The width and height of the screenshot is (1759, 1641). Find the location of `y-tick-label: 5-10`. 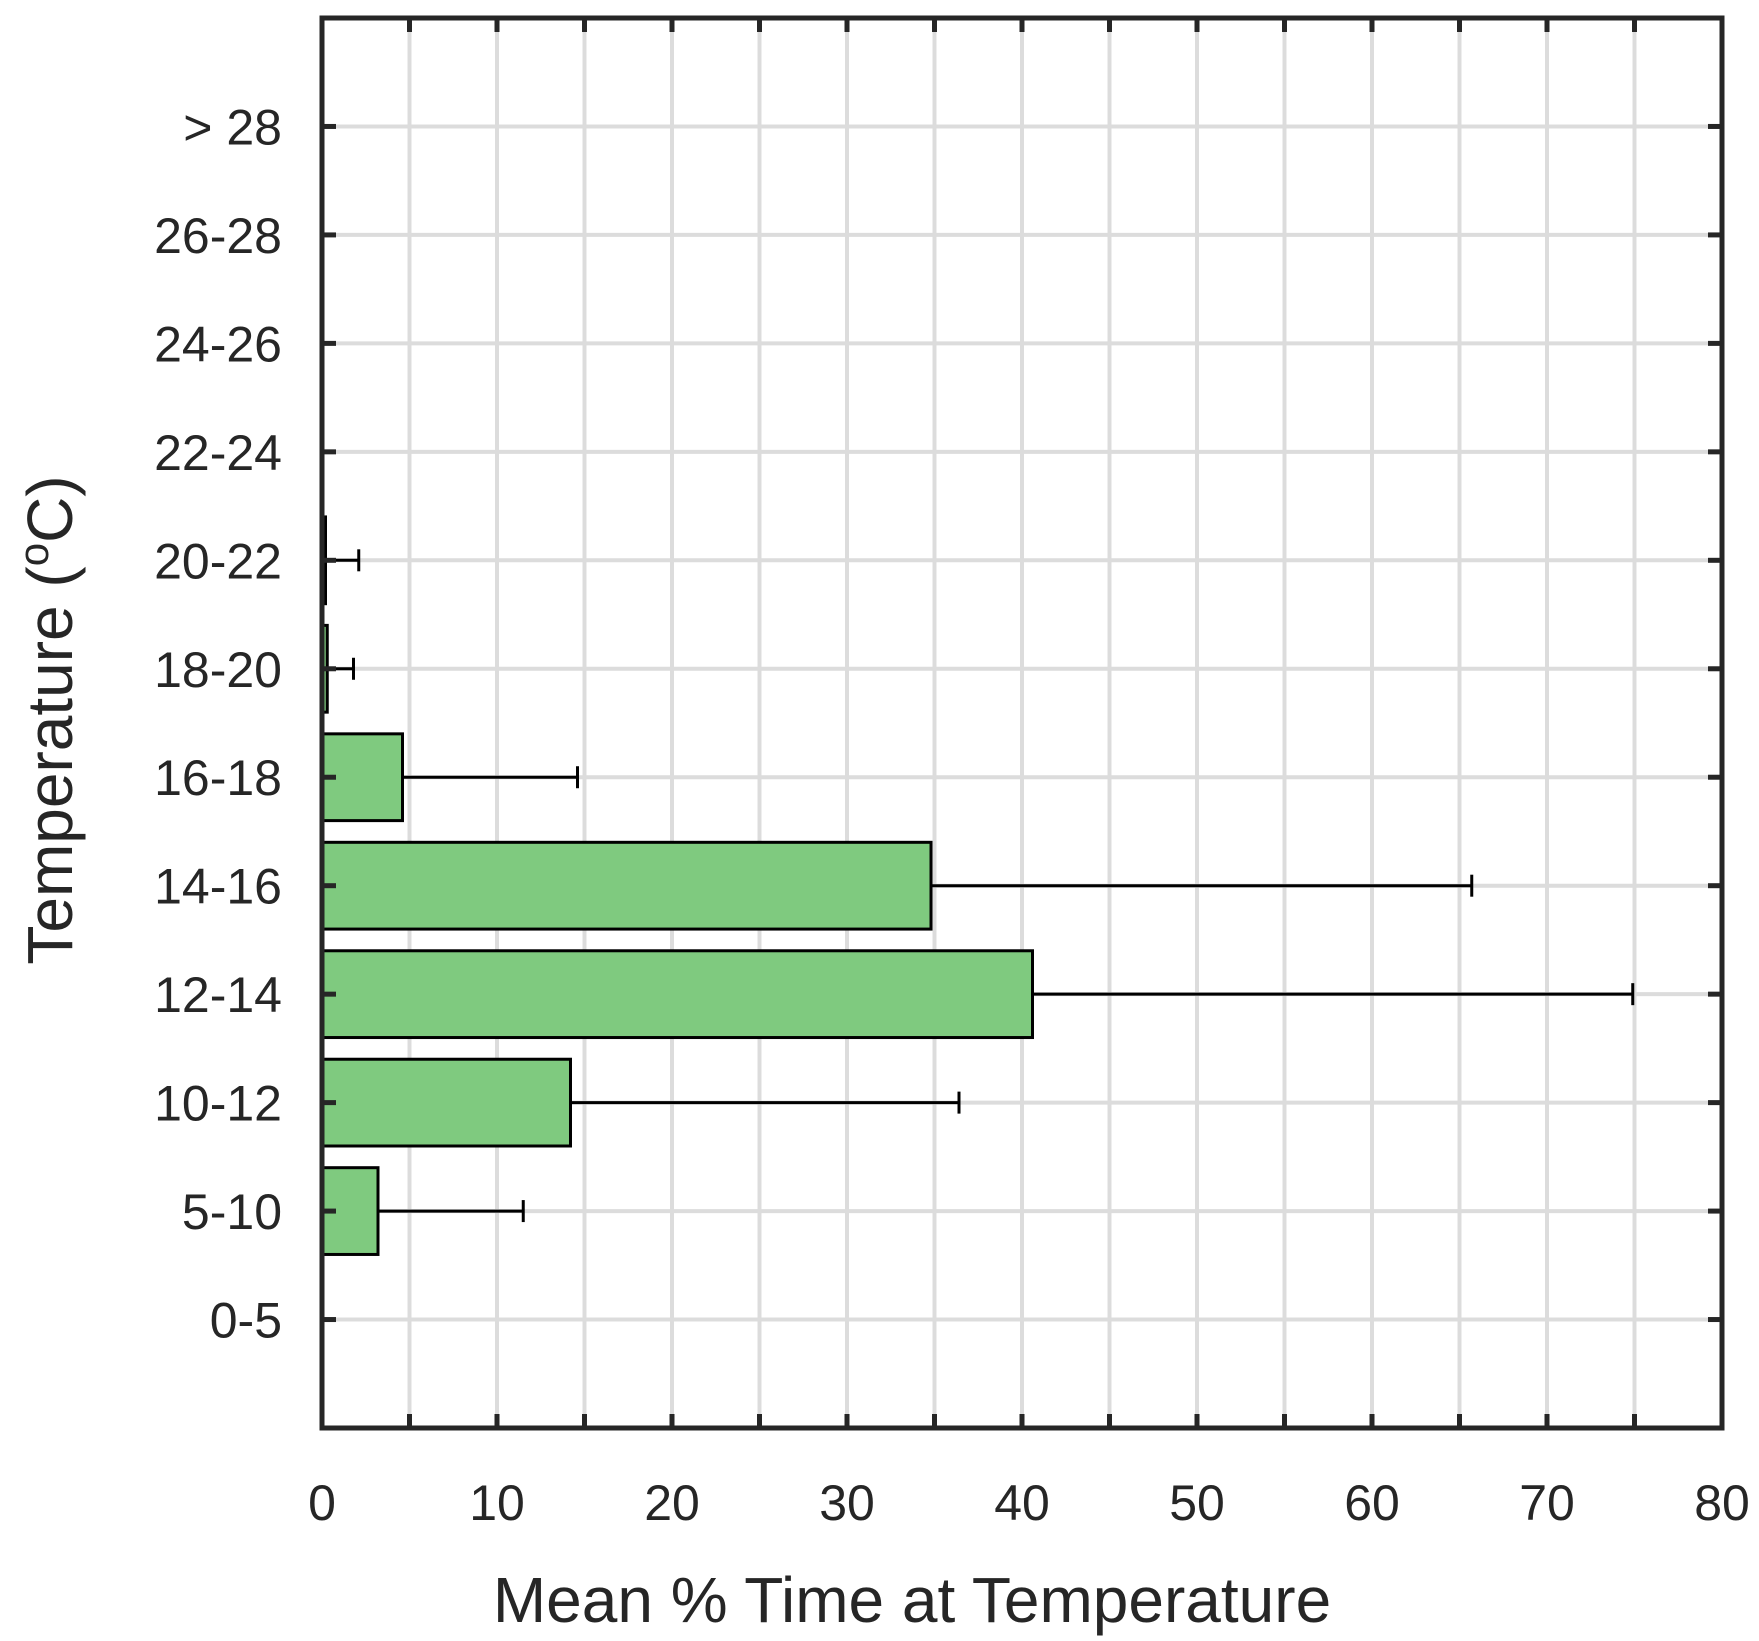

y-tick-label: 5-10 is located at coordinates (232, 1212).